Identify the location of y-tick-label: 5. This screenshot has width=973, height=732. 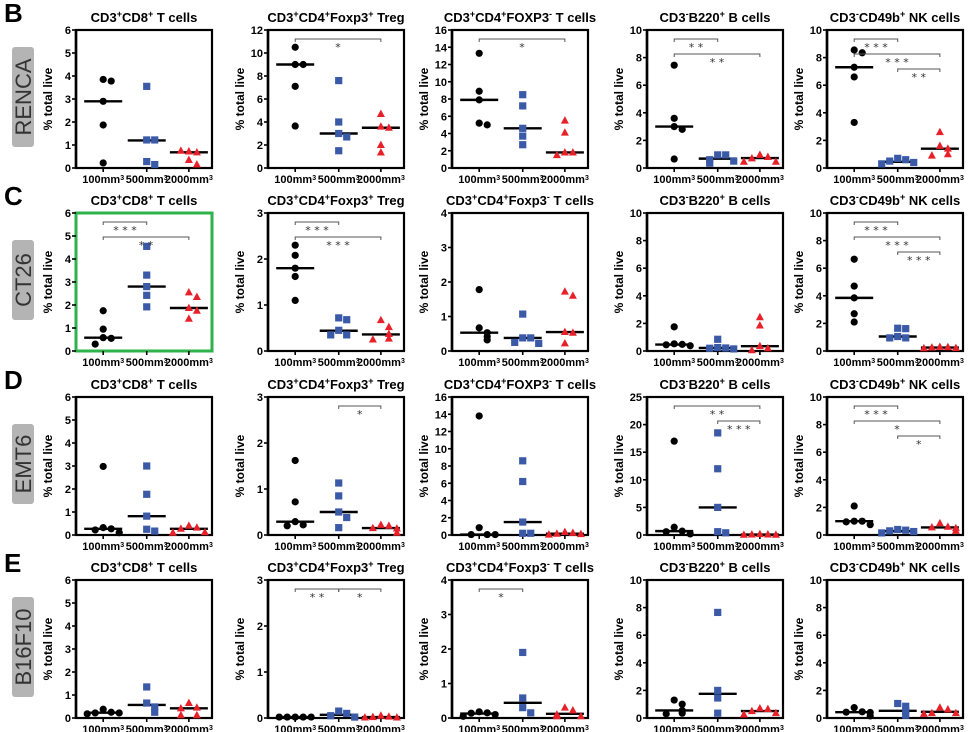
(639, 508).